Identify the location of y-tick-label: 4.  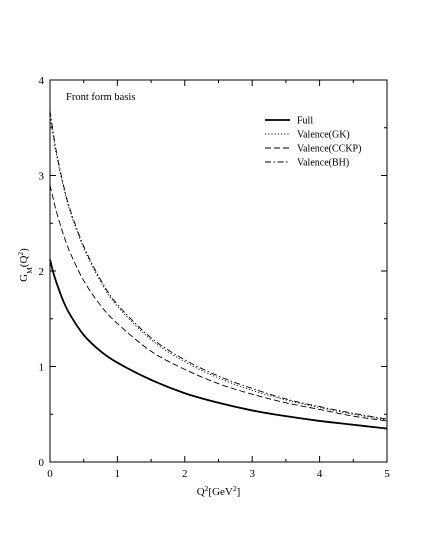
(42, 81).